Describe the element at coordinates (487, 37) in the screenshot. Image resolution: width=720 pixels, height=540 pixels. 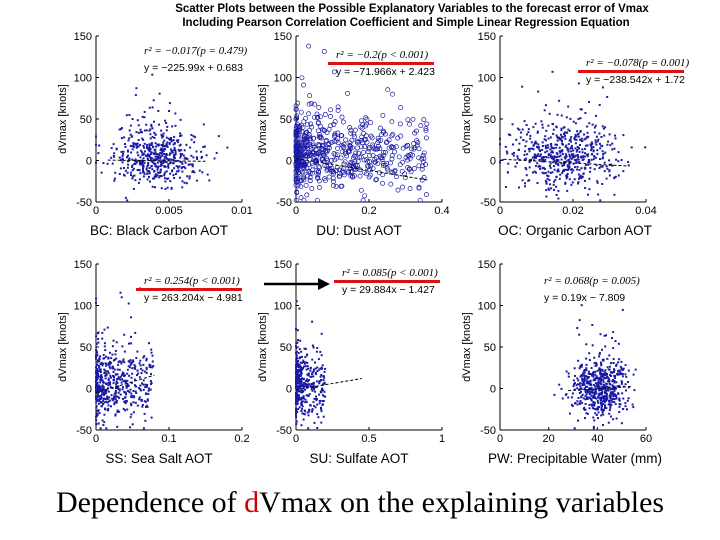
I see `y-tick-label: 150` at that location.